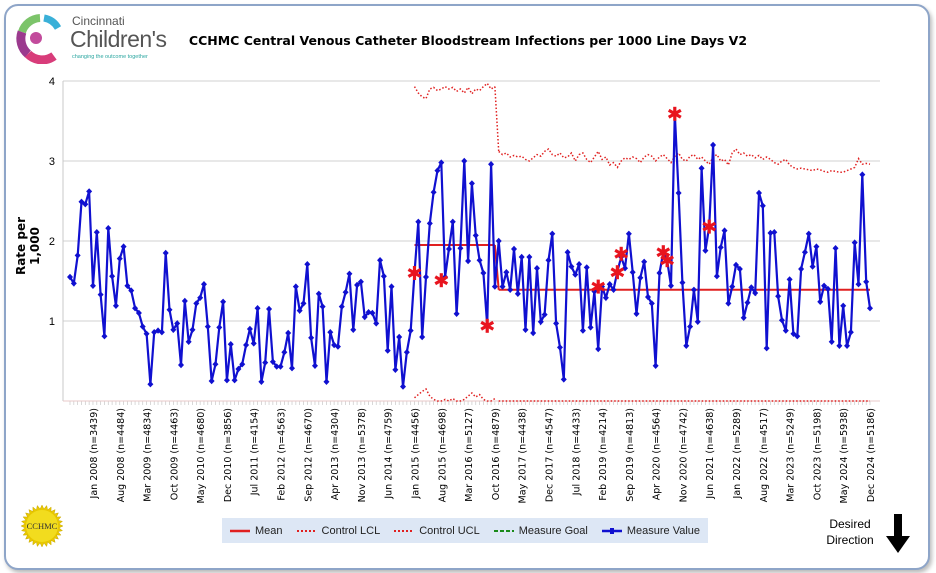  I want to click on legend-mean-swatch-icon, so click(239, 530).